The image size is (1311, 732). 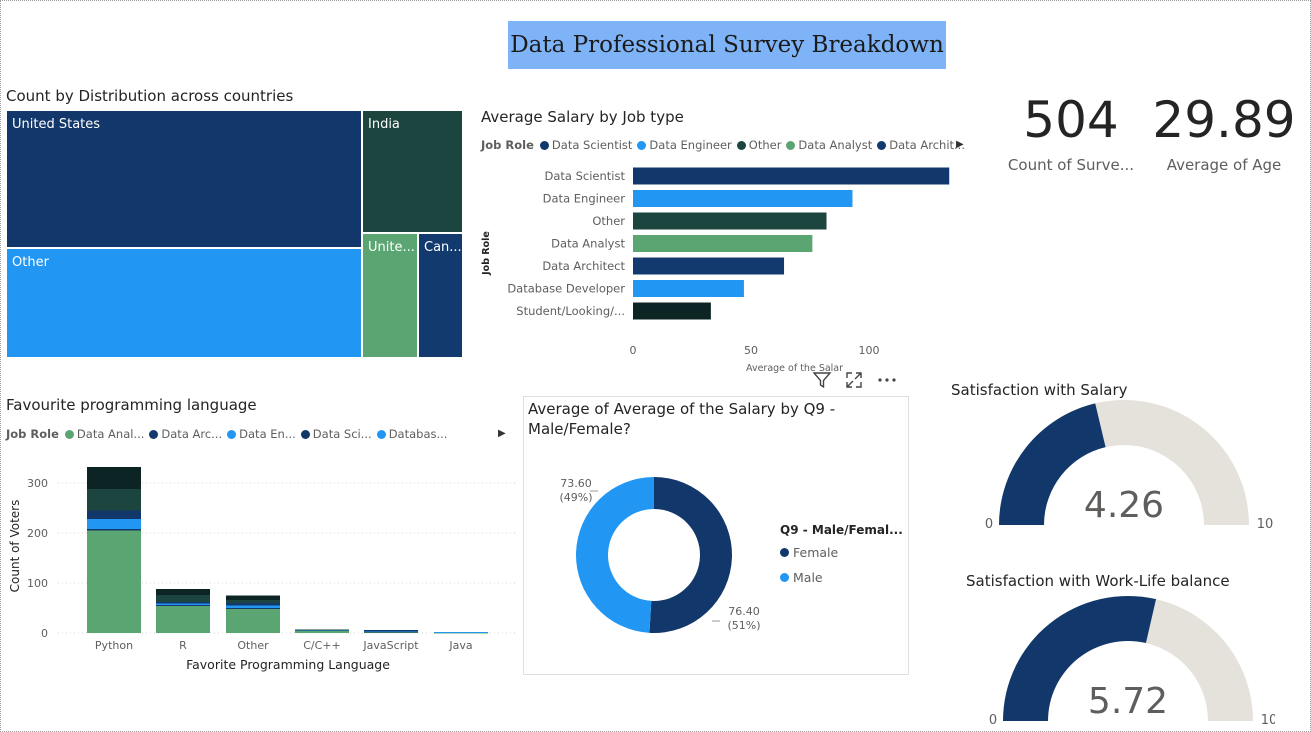 I want to click on gauge-value: 5.72, so click(x=1128, y=701).